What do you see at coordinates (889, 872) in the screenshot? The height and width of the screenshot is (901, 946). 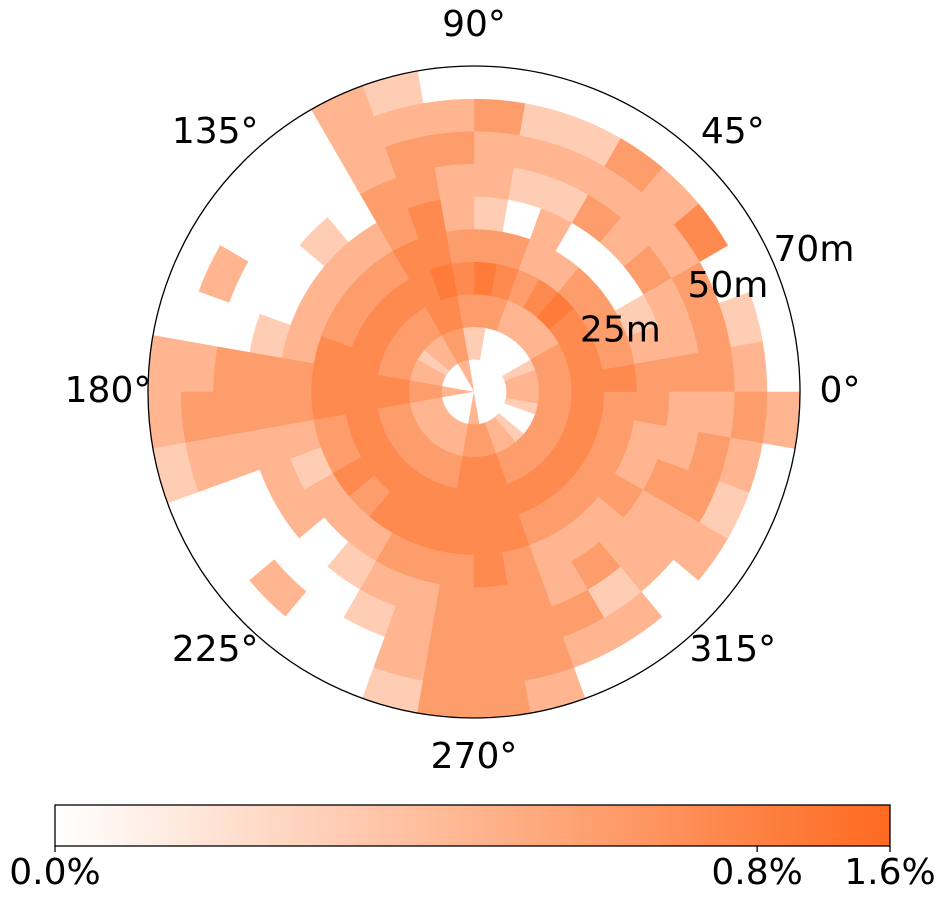 I see `colorbar-tick-label: 1.6%` at bounding box center [889, 872].